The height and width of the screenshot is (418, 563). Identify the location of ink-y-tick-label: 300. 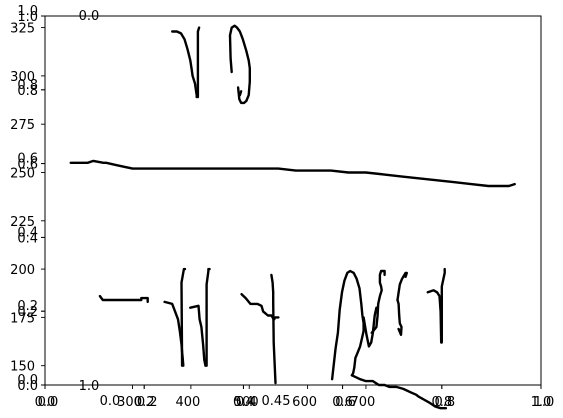
(22, 77).